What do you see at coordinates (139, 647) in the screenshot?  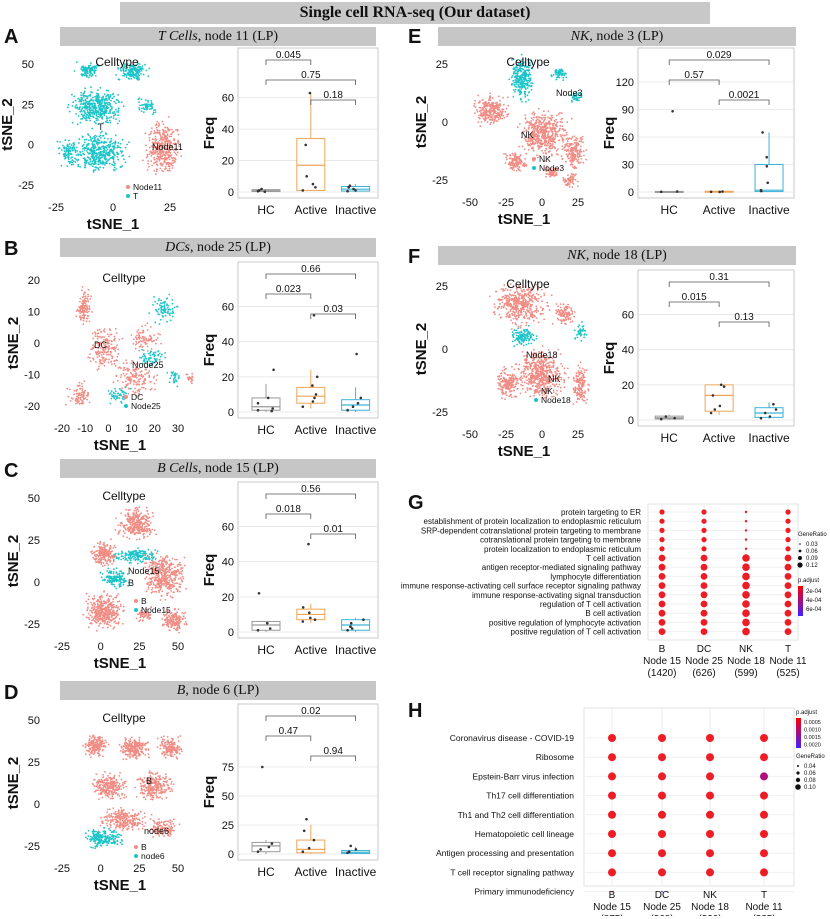 I see `x-tick-label: 25` at bounding box center [139, 647].